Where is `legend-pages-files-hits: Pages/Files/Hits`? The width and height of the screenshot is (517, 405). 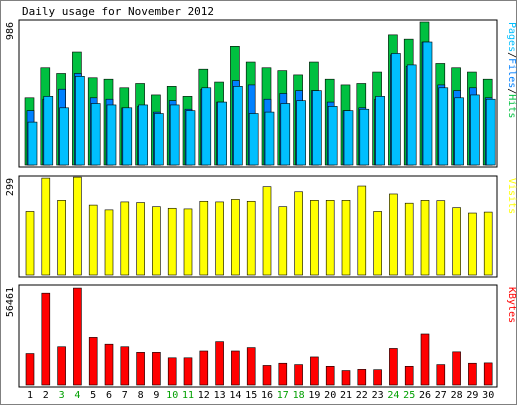 legend-pages-files-hits: Pages/Files/Hits is located at coordinates (511, 70).